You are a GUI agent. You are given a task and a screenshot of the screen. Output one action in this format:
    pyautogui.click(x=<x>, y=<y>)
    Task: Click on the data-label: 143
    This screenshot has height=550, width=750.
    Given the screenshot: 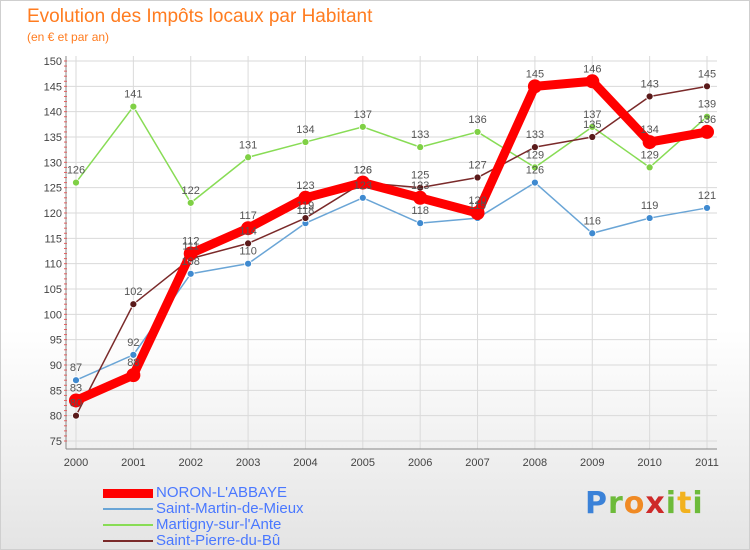 What is the action you would take?
    pyautogui.click(x=649, y=84)
    